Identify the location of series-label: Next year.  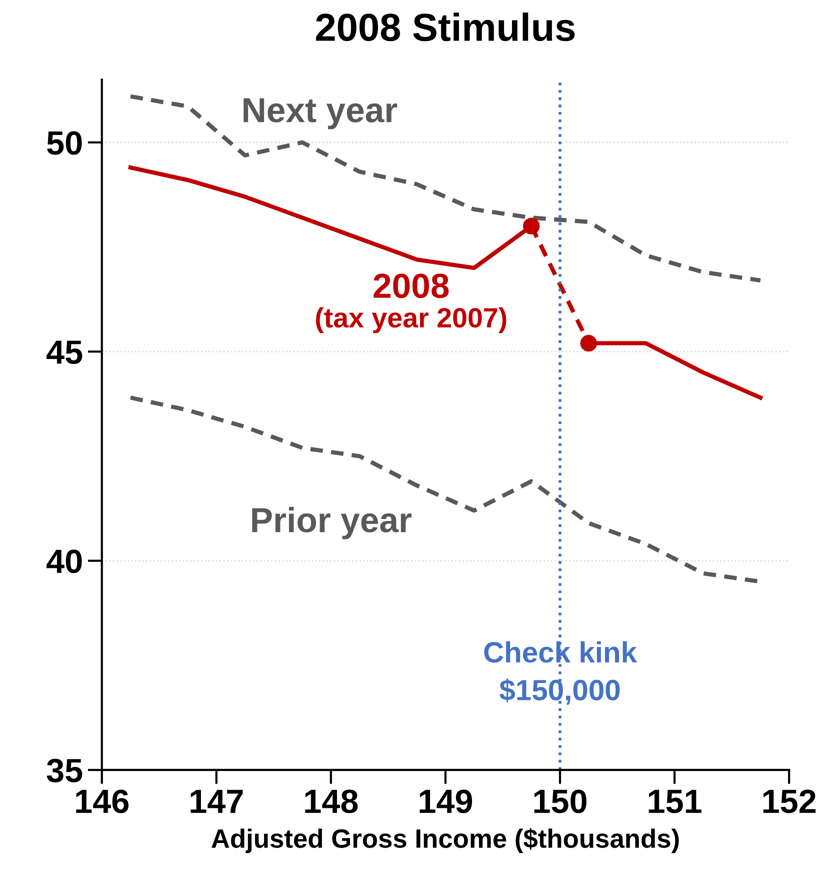
(321, 114).